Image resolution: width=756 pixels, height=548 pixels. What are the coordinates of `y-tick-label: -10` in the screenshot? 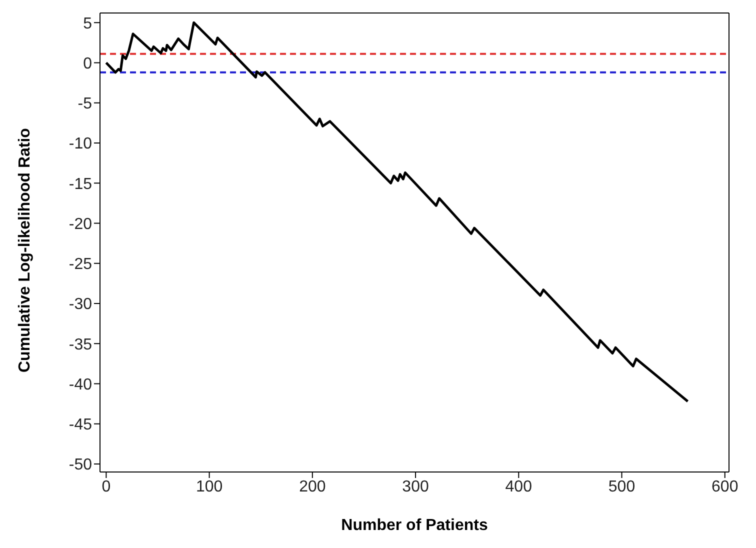 It's located at (80, 144).